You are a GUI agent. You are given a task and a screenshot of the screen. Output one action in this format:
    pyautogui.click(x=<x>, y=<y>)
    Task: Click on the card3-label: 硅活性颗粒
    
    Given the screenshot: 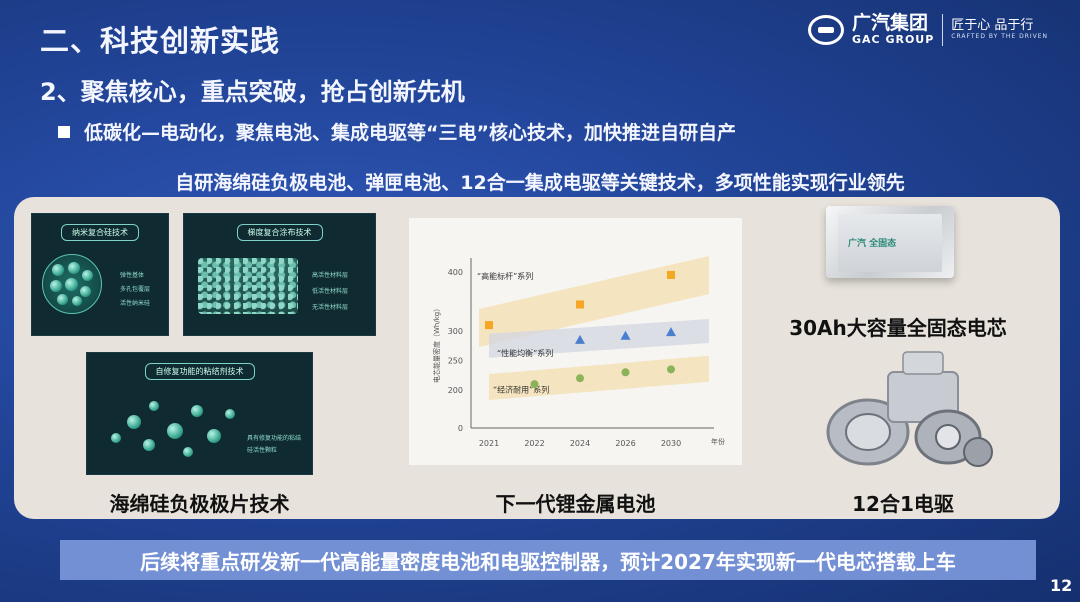 What is the action you would take?
    pyautogui.click(x=262, y=450)
    